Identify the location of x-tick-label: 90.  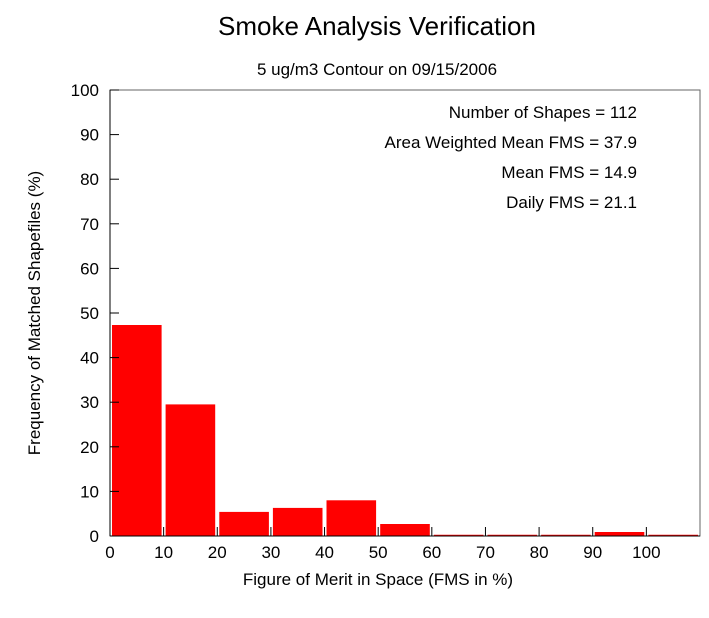
(592, 552).